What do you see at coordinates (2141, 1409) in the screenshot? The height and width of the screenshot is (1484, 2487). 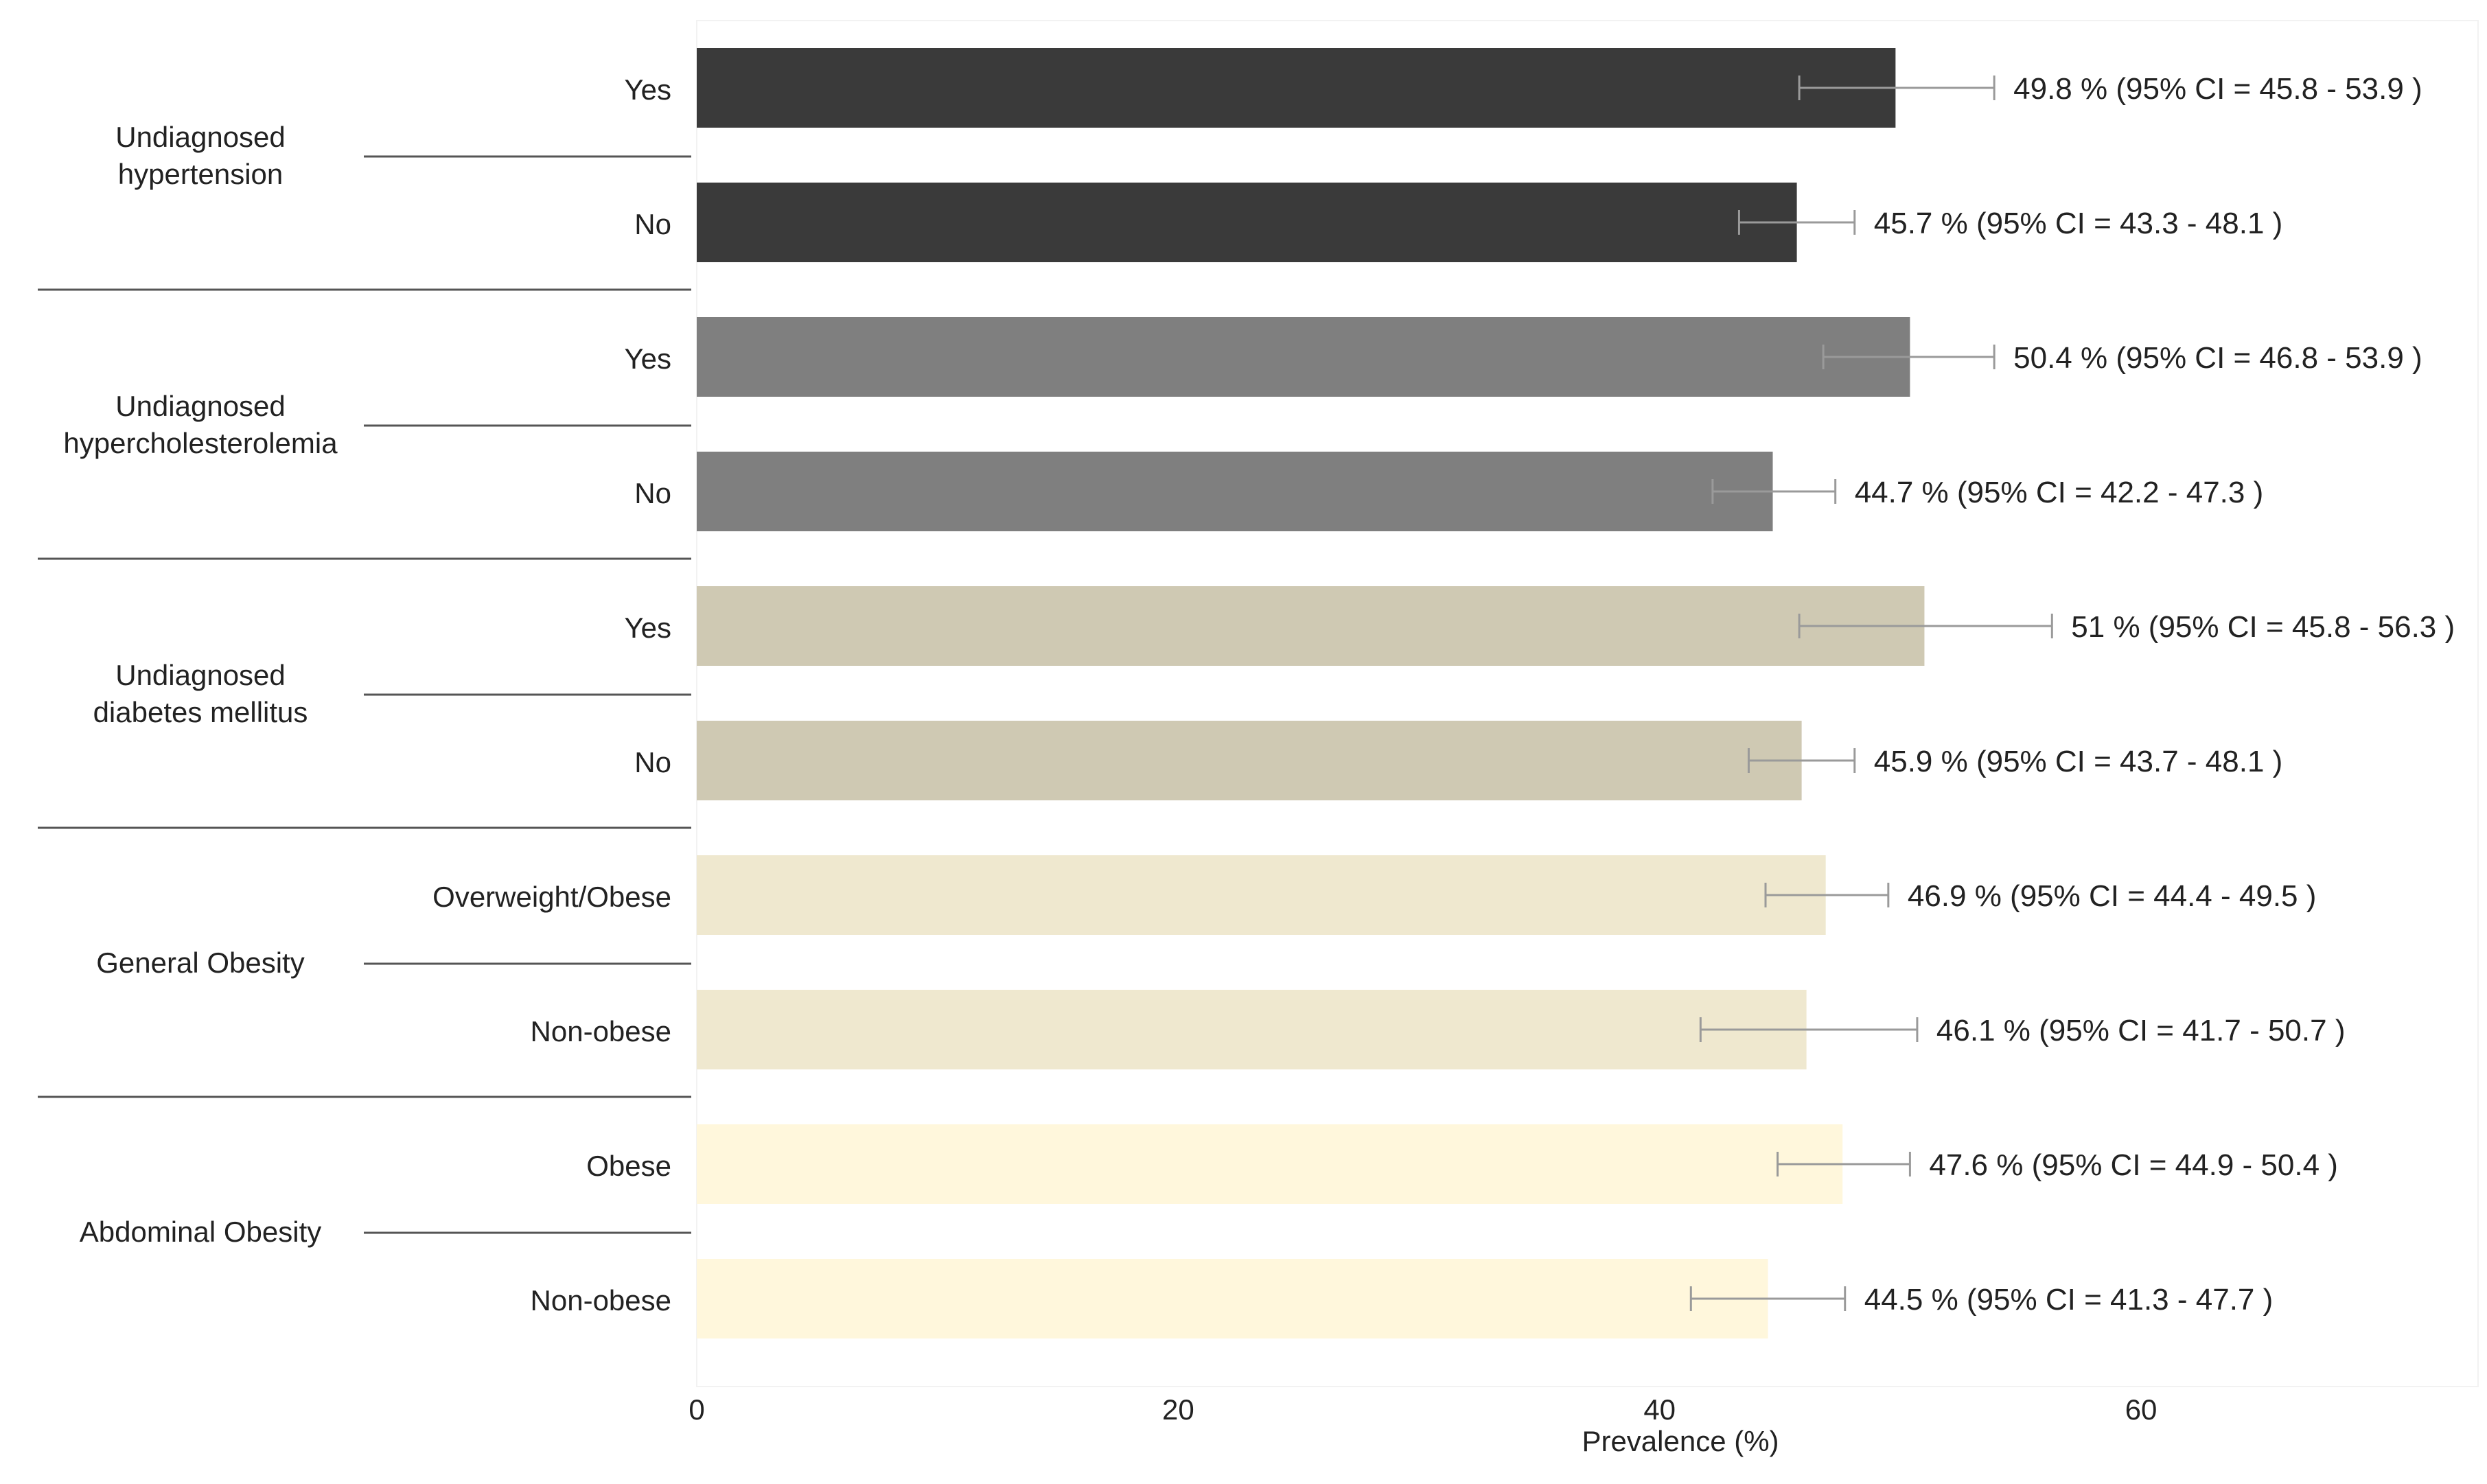 I see `x-tick-label: 60` at bounding box center [2141, 1409].